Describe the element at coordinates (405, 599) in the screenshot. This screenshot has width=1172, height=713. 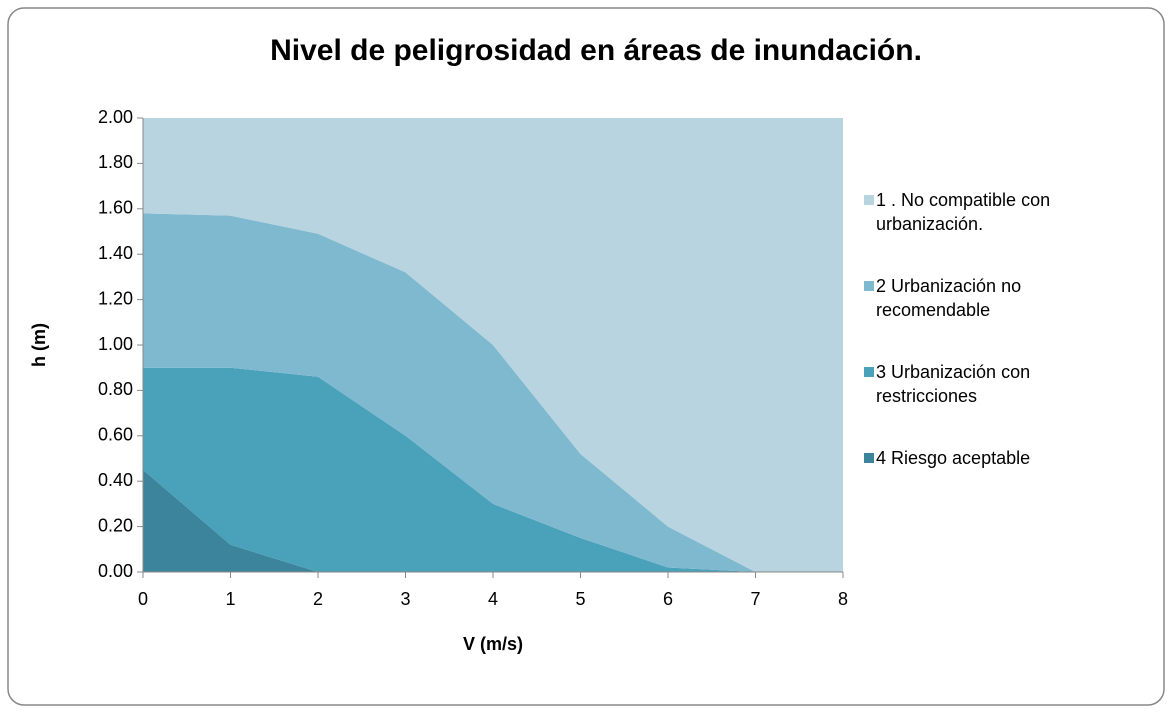
I see `x-tick-label: 3` at that location.